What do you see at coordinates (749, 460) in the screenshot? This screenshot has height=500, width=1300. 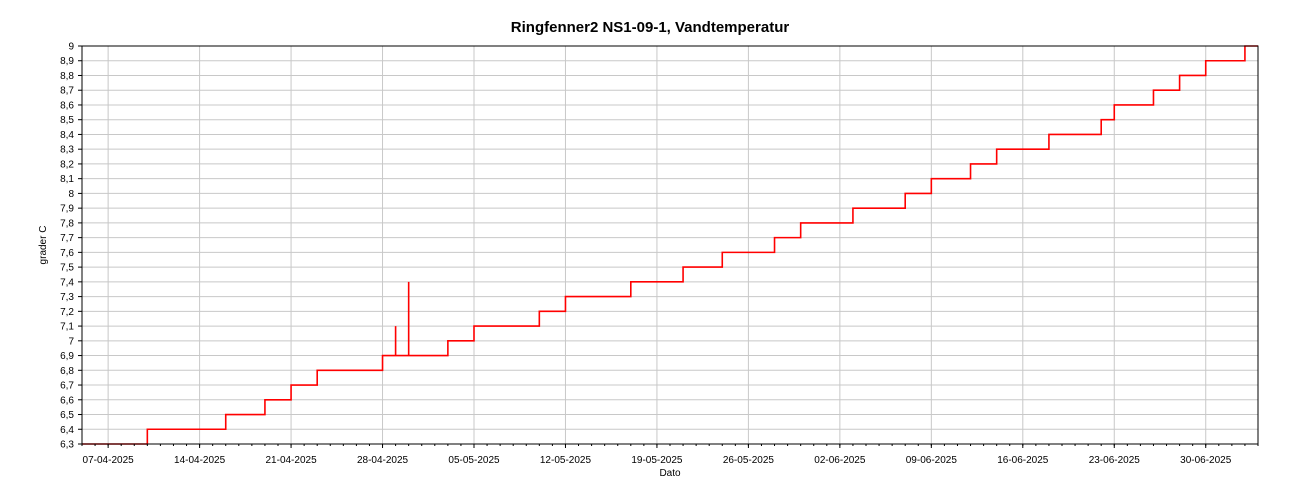 I see `x-tick-label: 26-05-2025` at bounding box center [749, 460].